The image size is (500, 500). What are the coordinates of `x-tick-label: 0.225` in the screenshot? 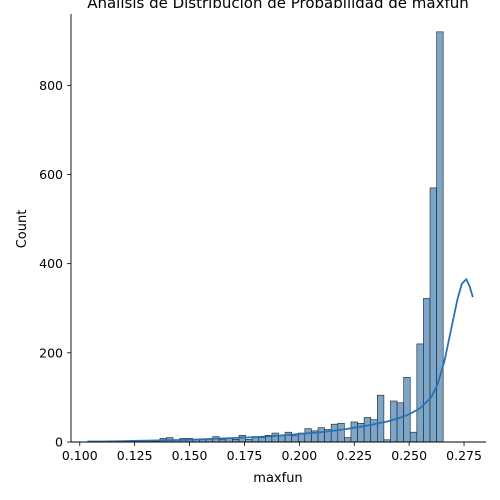 It's located at (354, 455).